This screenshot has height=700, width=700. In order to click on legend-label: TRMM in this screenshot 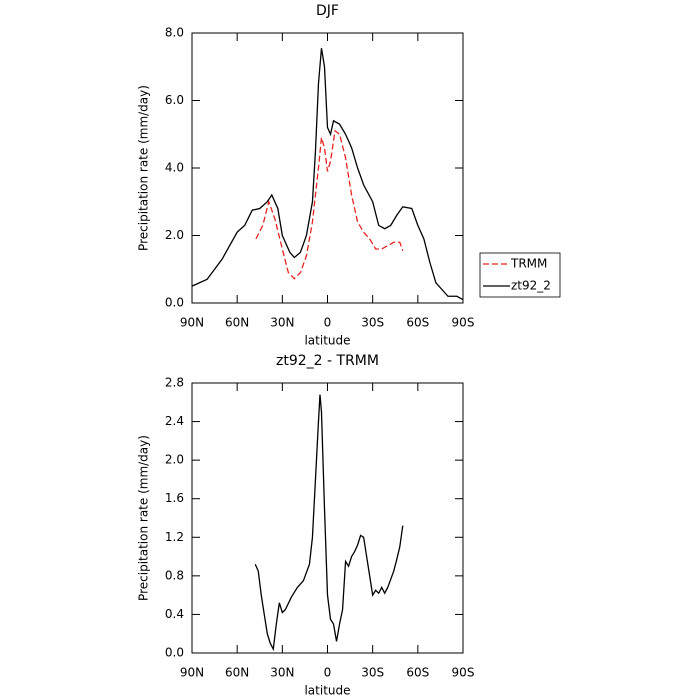, I will do `click(528, 264)`.